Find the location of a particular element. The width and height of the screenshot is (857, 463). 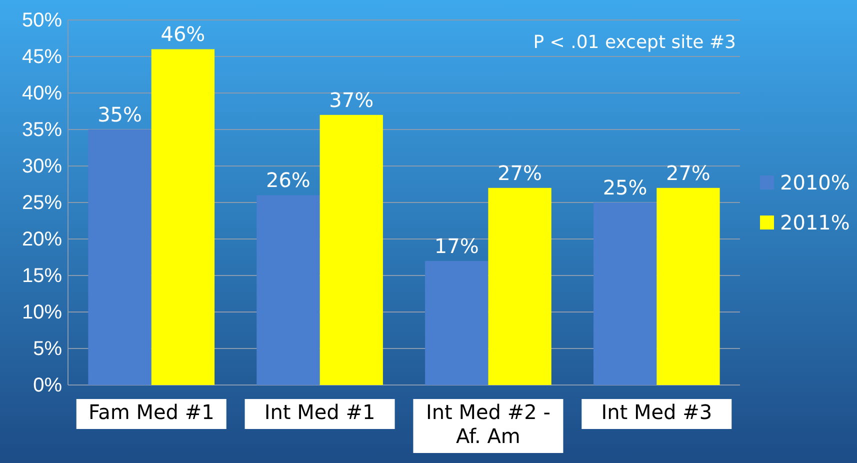

y-tick-label: 15% is located at coordinates (42, 275).